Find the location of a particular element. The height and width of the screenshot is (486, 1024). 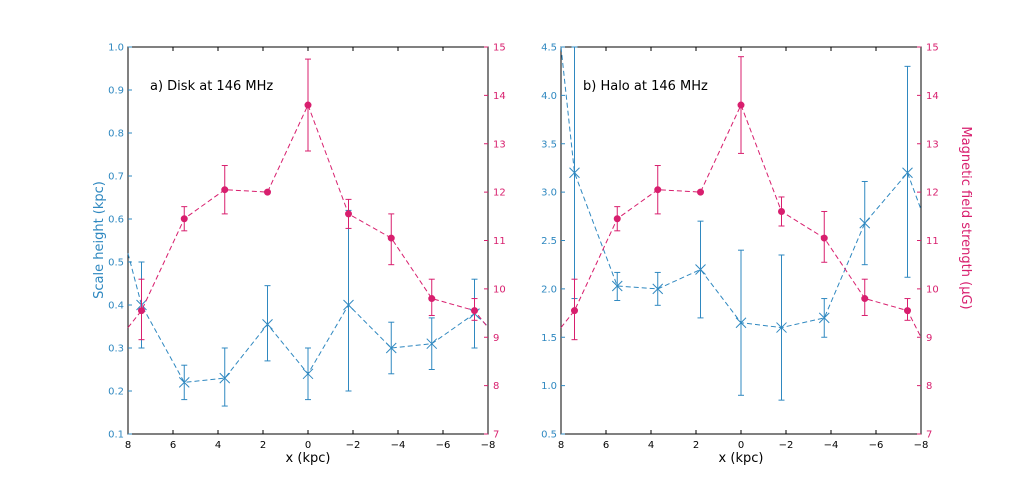

y-tick-label: 4.0 is located at coordinates (549, 96).